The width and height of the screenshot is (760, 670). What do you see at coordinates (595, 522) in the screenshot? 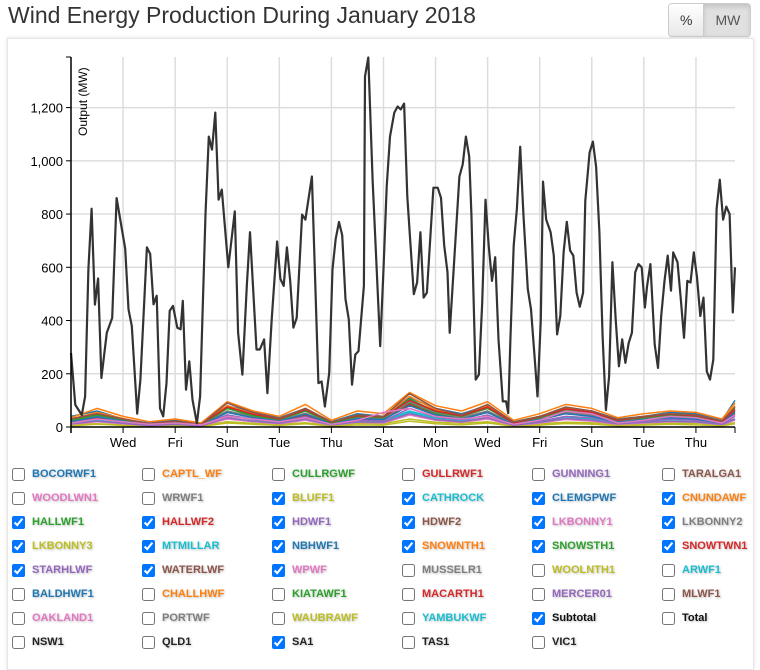
I see `legend-item-lkbonny1: LKBONNY1` at bounding box center [595, 522].